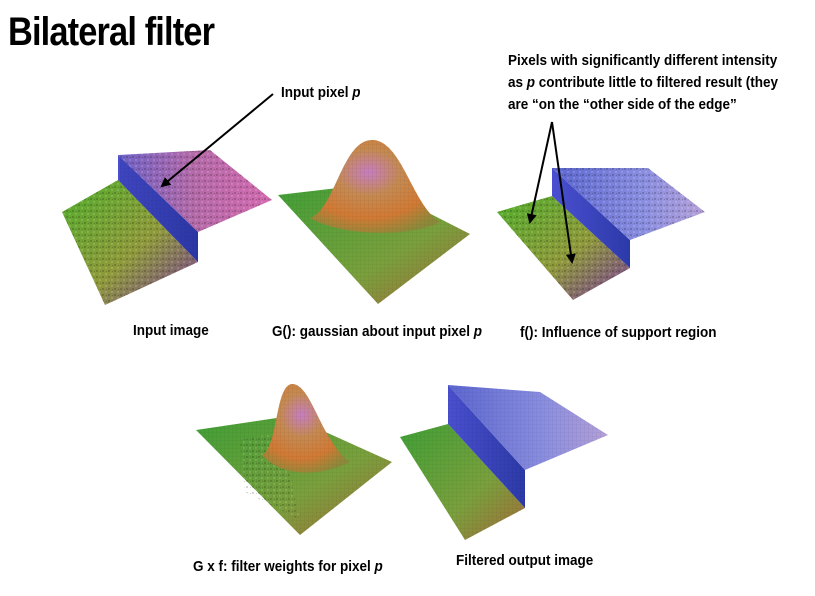 The width and height of the screenshot is (815, 596). Describe the element at coordinates (478, 331) in the screenshot. I see `caption-gaussian-var: p` at that location.